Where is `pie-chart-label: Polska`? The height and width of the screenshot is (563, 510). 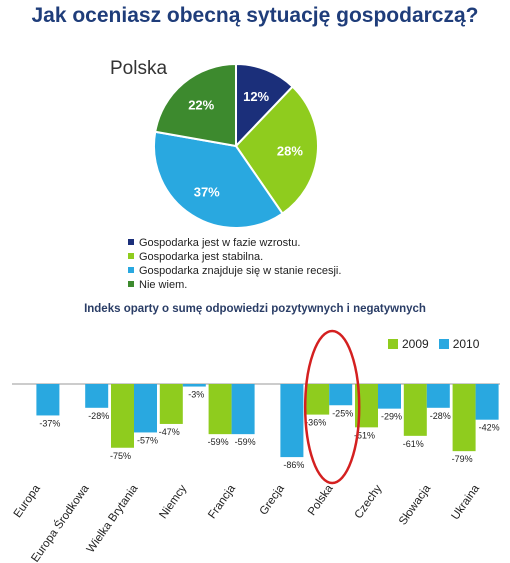 pie-chart-label: Polska is located at coordinates (139, 68).